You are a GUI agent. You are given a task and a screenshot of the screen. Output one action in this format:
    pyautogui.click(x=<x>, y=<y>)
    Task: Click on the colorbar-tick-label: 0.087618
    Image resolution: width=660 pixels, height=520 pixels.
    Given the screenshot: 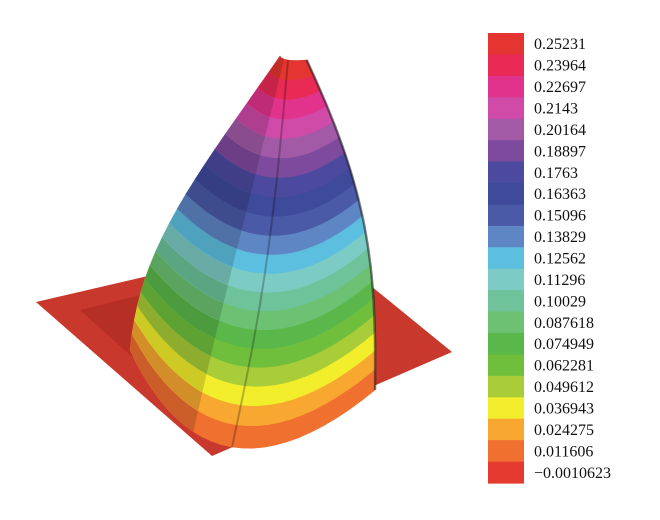 What is the action you would take?
    pyautogui.click(x=564, y=323)
    